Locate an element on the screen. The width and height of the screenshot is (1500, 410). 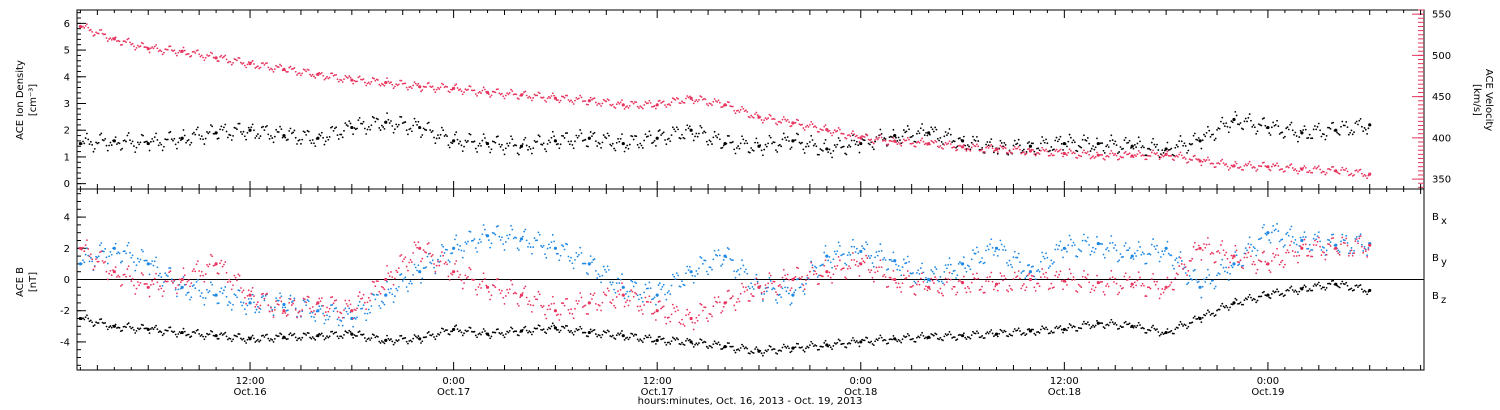
velocity-point is located at coordinates (386, 82).